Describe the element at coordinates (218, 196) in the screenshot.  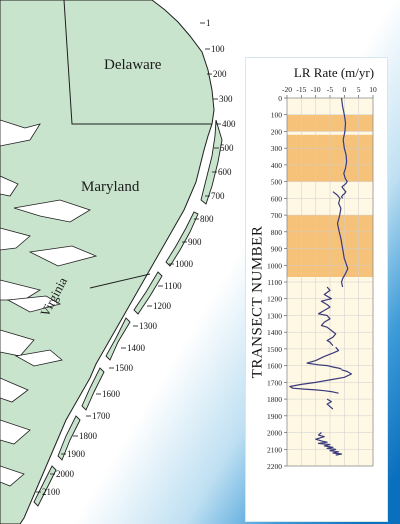
I see `transect-marker-label: 700` at that location.